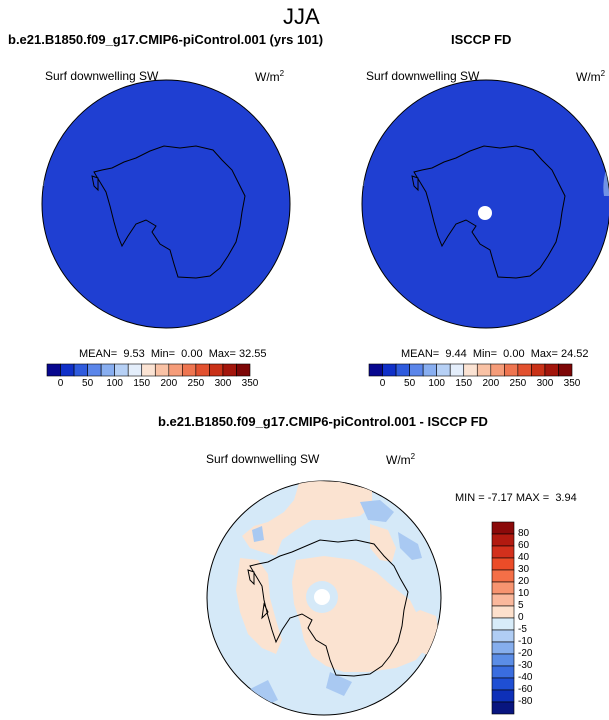  What do you see at coordinates (518, 383) in the screenshot?
I see `obs-colorbar-tick-label: 250` at bounding box center [518, 383].